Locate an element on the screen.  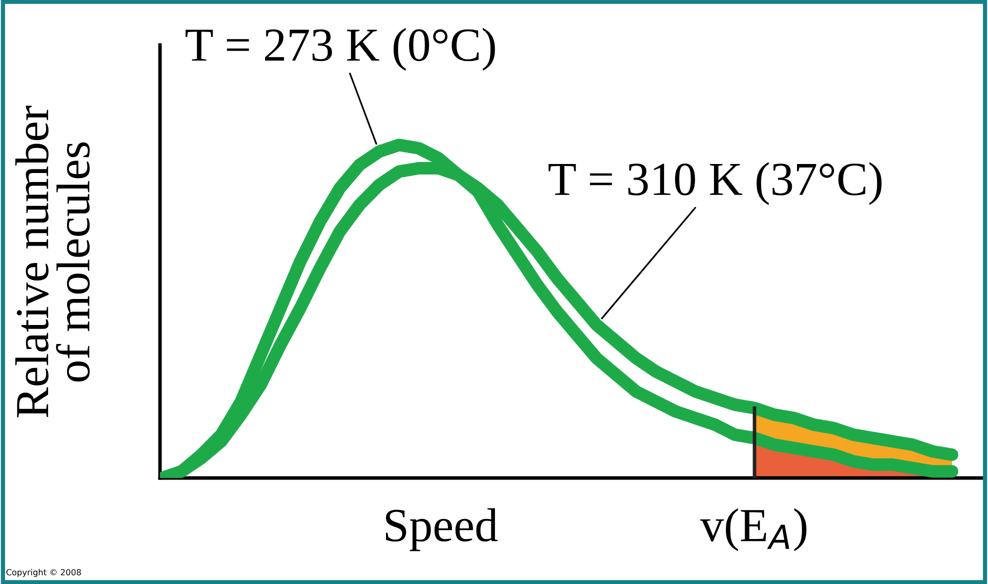
text: T = 273 K (0°C) is located at coordinates (340, 49).